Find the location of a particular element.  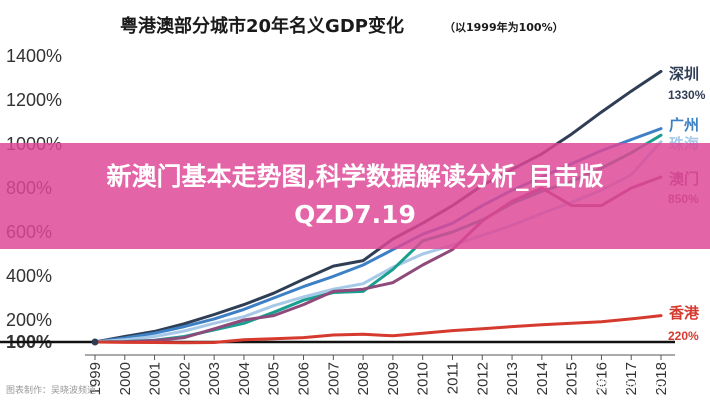

watermark: 搜狐号@Amazing is located at coordinates (634, 384).